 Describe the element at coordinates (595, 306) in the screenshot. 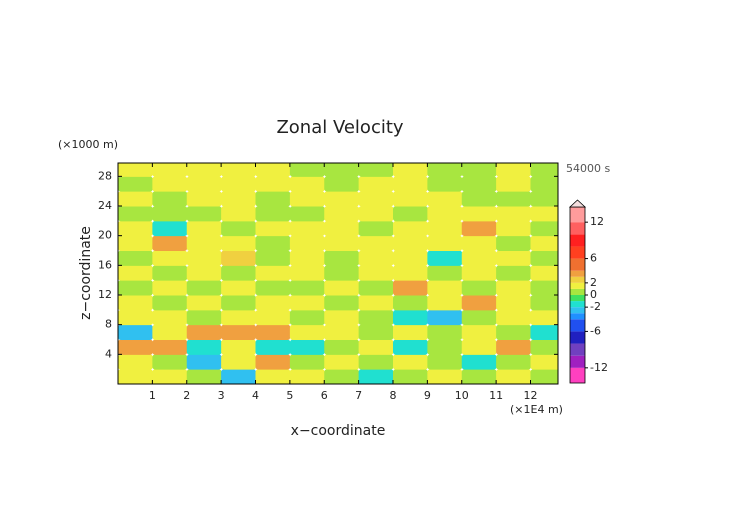

I see `colorbar-tick-label: -2` at that location.